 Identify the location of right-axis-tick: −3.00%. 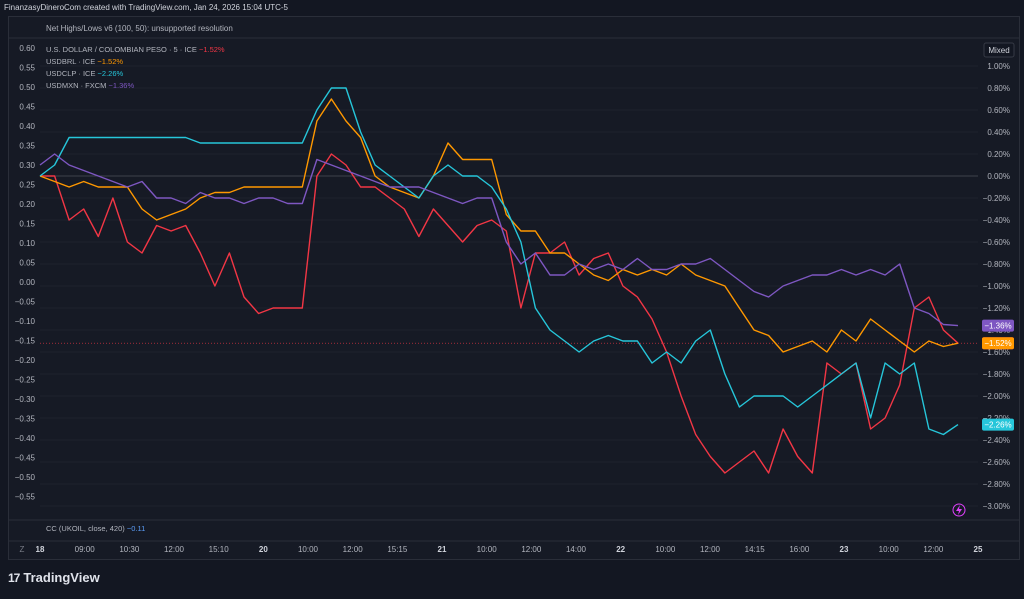
(996, 506).